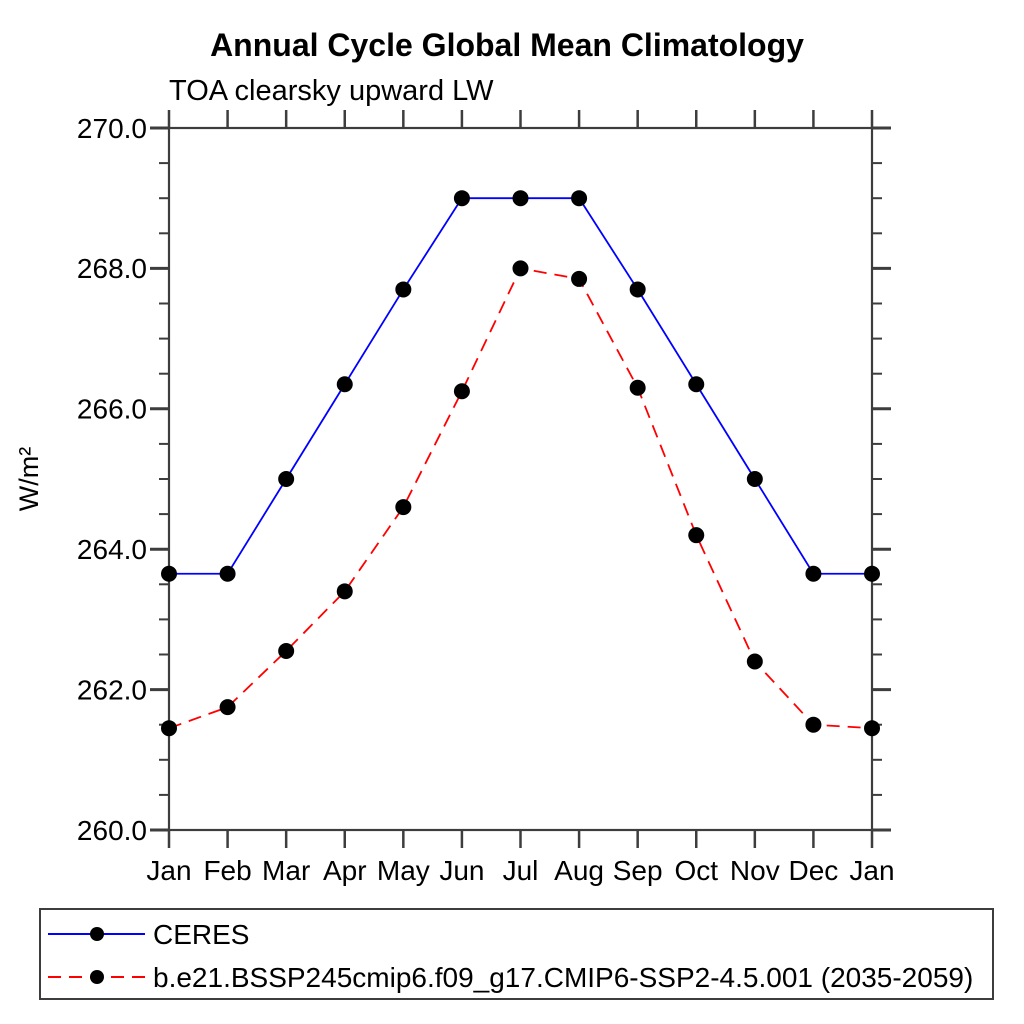 This screenshot has width=1024, height=1024. What do you see at coordinates (112, 409) in the screenshot?
I see `y-tick-label: 266.0` at bounding box center [112, 409].